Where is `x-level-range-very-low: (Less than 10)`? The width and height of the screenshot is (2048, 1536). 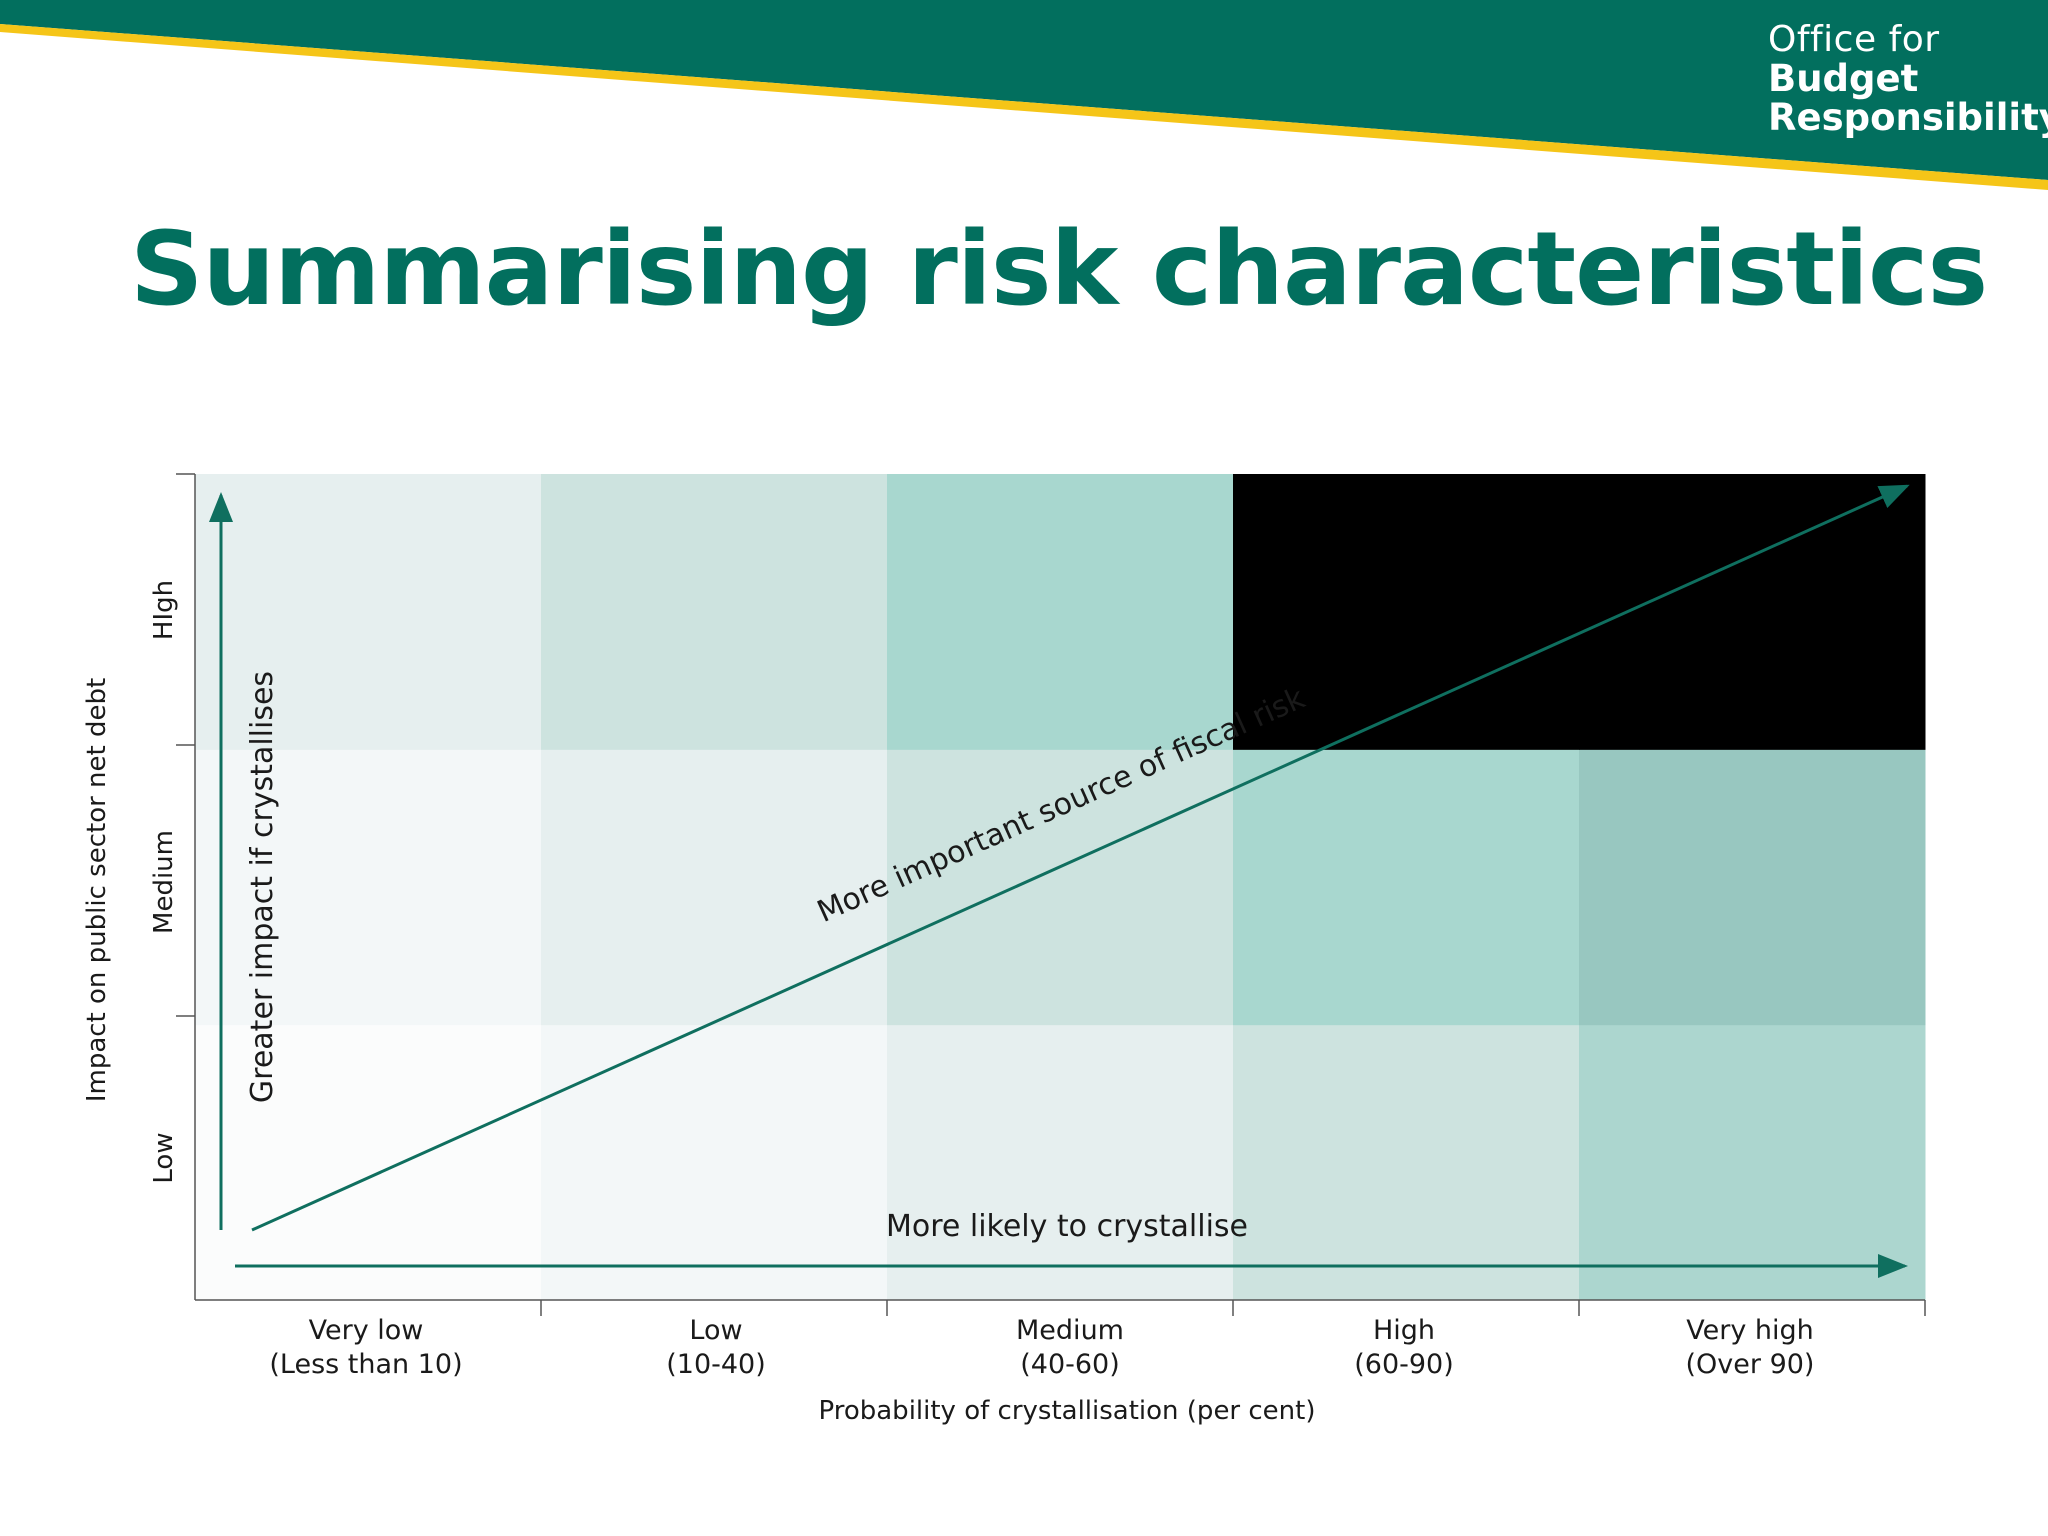
x-level-range-very-low: (Less than 10) is located at coordinates (365, 1364).